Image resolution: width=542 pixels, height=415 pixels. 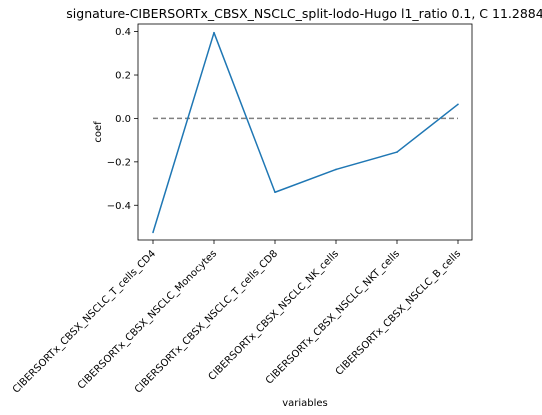 I want to click on y-tick-label: −0.4, so click(x=119, y=206).